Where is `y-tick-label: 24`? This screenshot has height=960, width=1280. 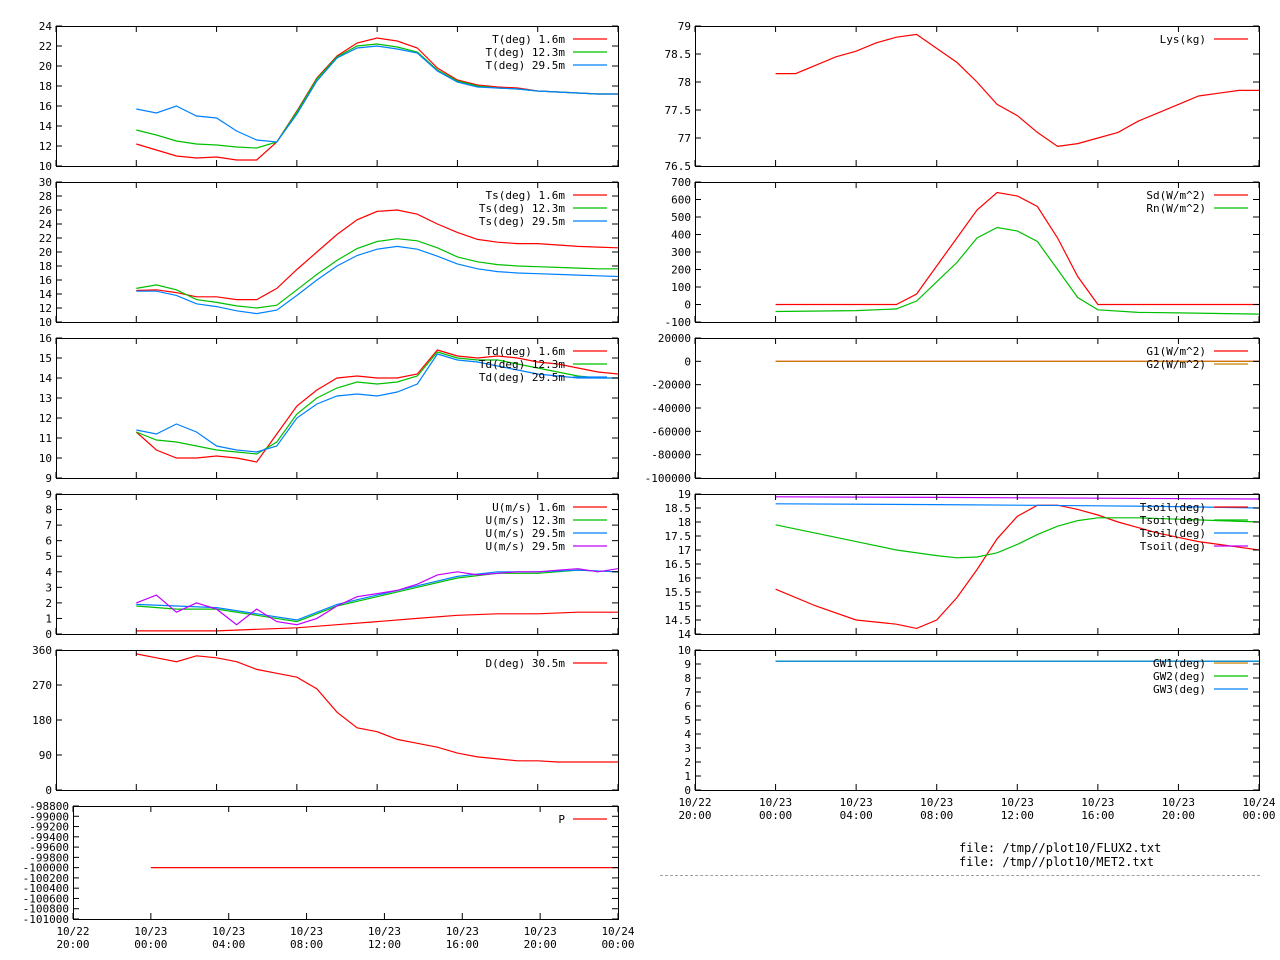
y-tick-label: 24 is located at coordinates (46, 224).